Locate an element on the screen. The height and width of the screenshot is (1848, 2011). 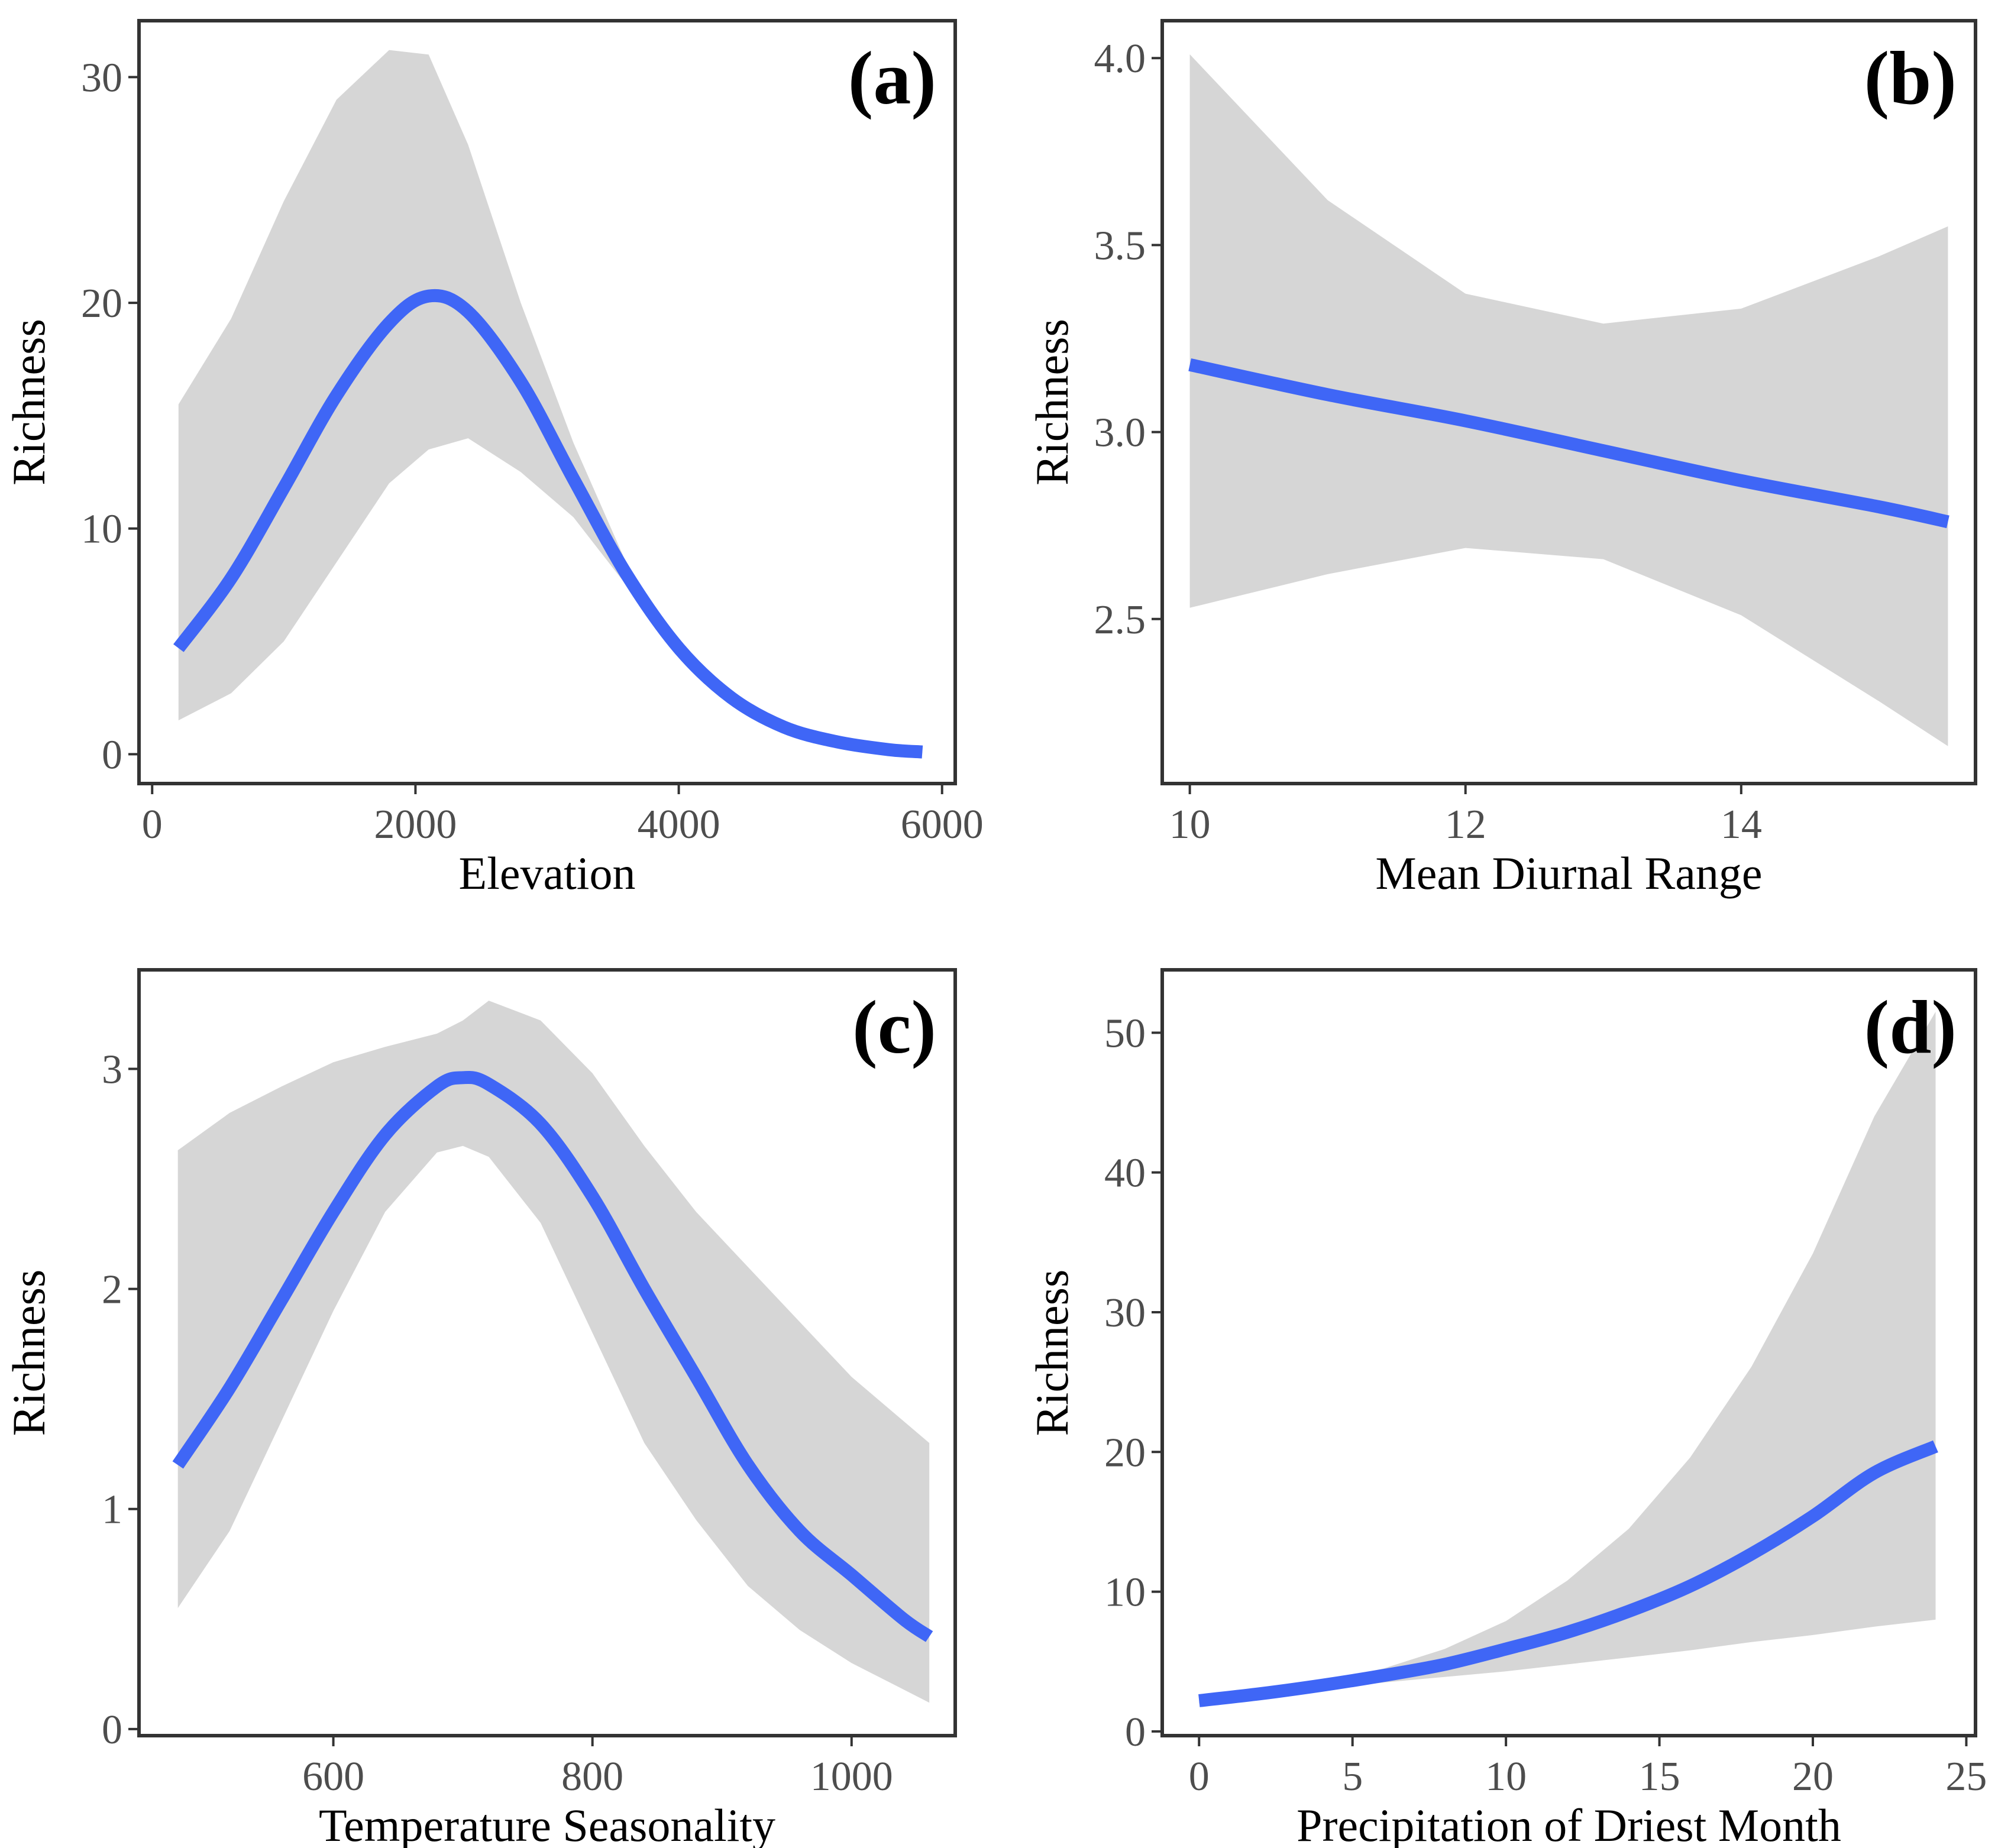
y-tick-label: 40 is located at coordinates (1125, 1173).